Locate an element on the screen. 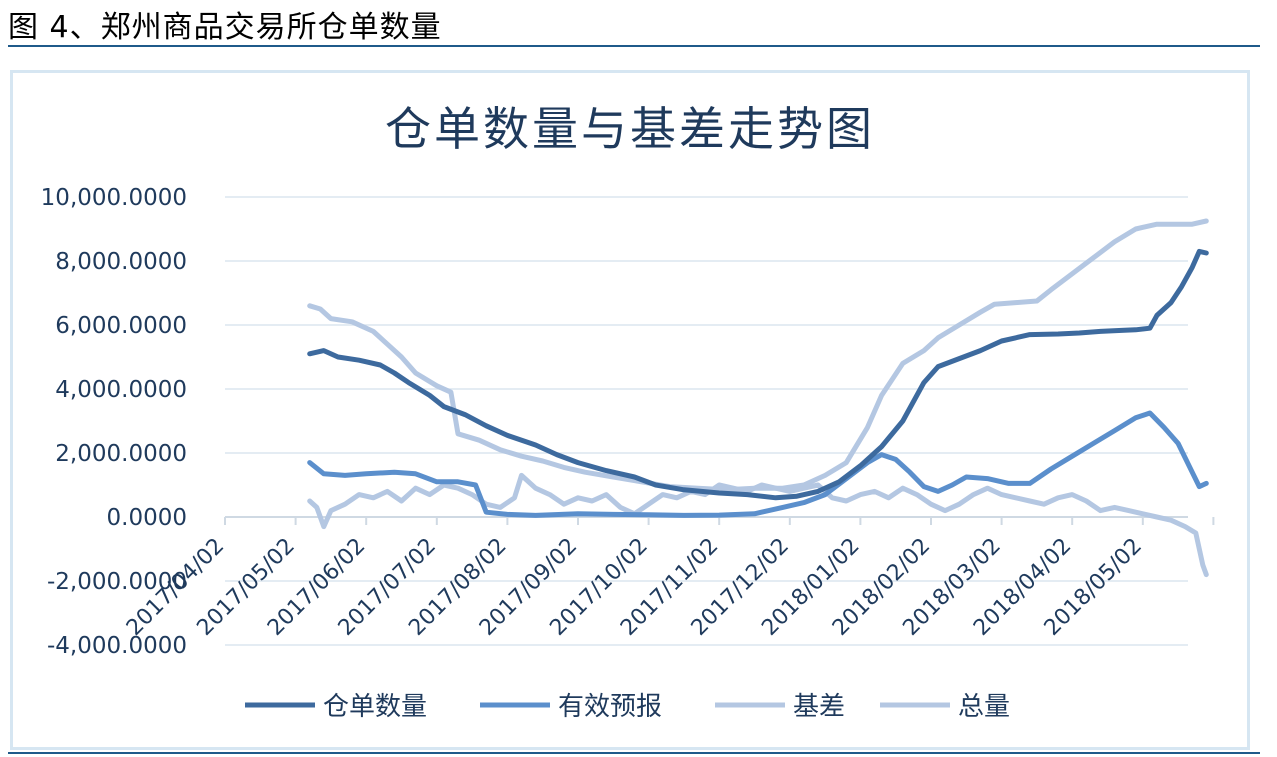 The width and height of the screenshot is (1277, 757). legend-label: 仓单数量 is located at coordinates (375, 707).